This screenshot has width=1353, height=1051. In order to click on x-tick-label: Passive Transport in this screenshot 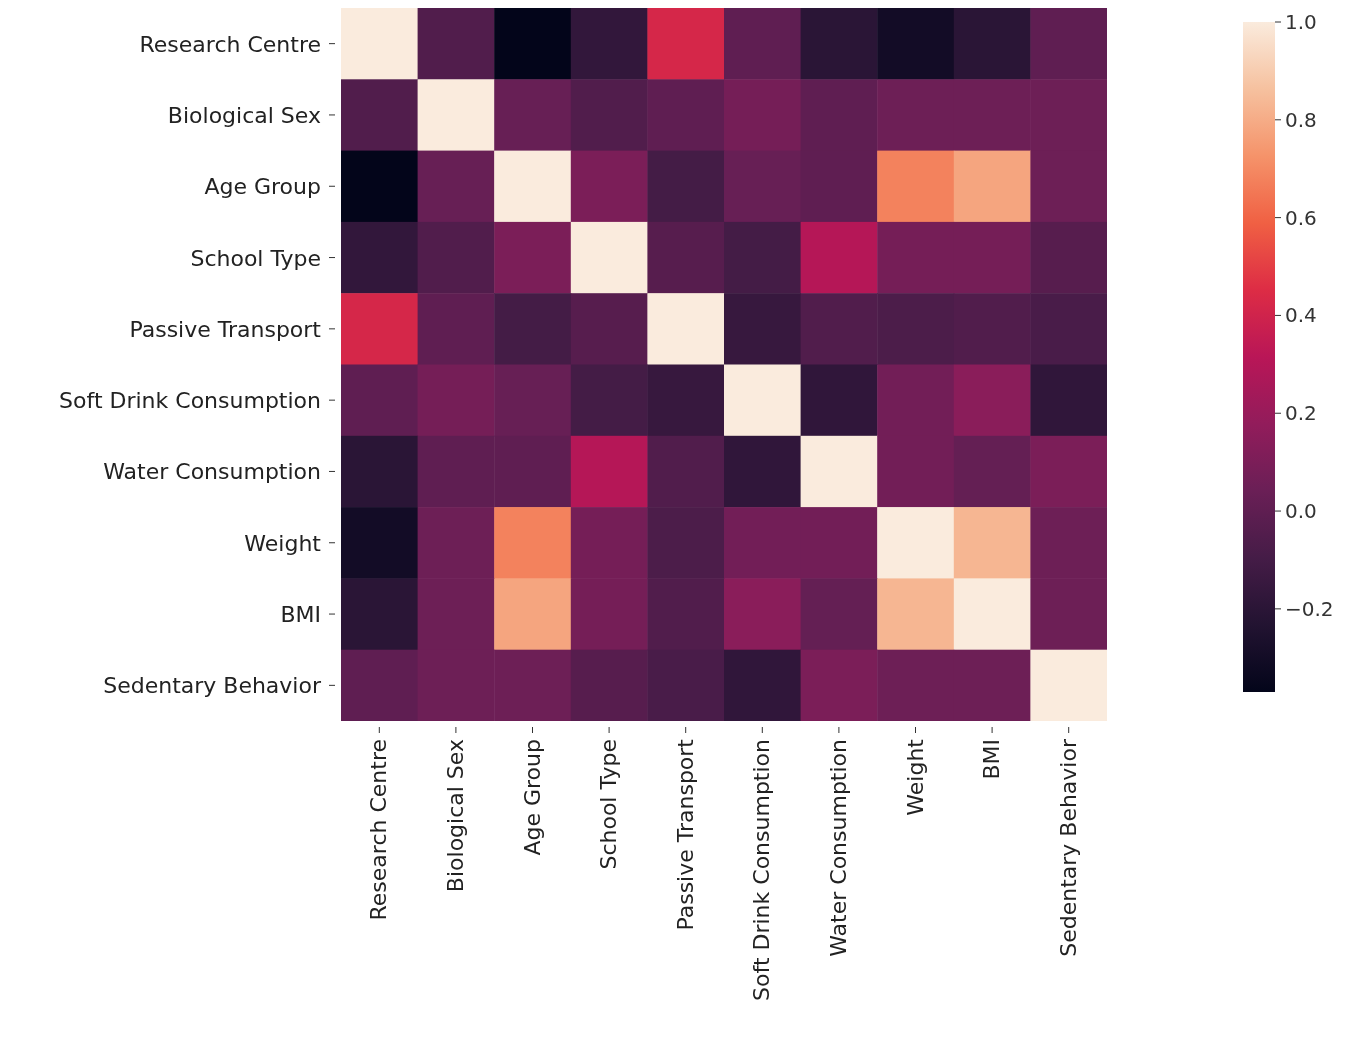, I will do `click(685, 834)`.